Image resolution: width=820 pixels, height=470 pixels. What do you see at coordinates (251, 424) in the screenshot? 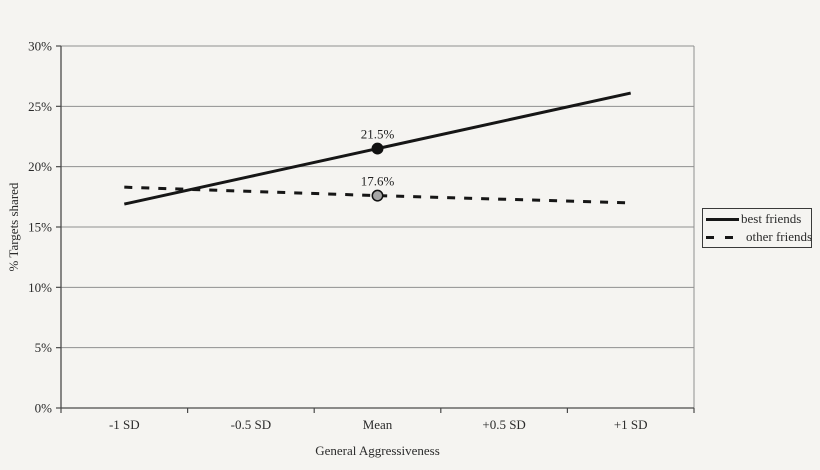
I see `x-tick-label: -0.5 SD` at bounding box center [251, 424].